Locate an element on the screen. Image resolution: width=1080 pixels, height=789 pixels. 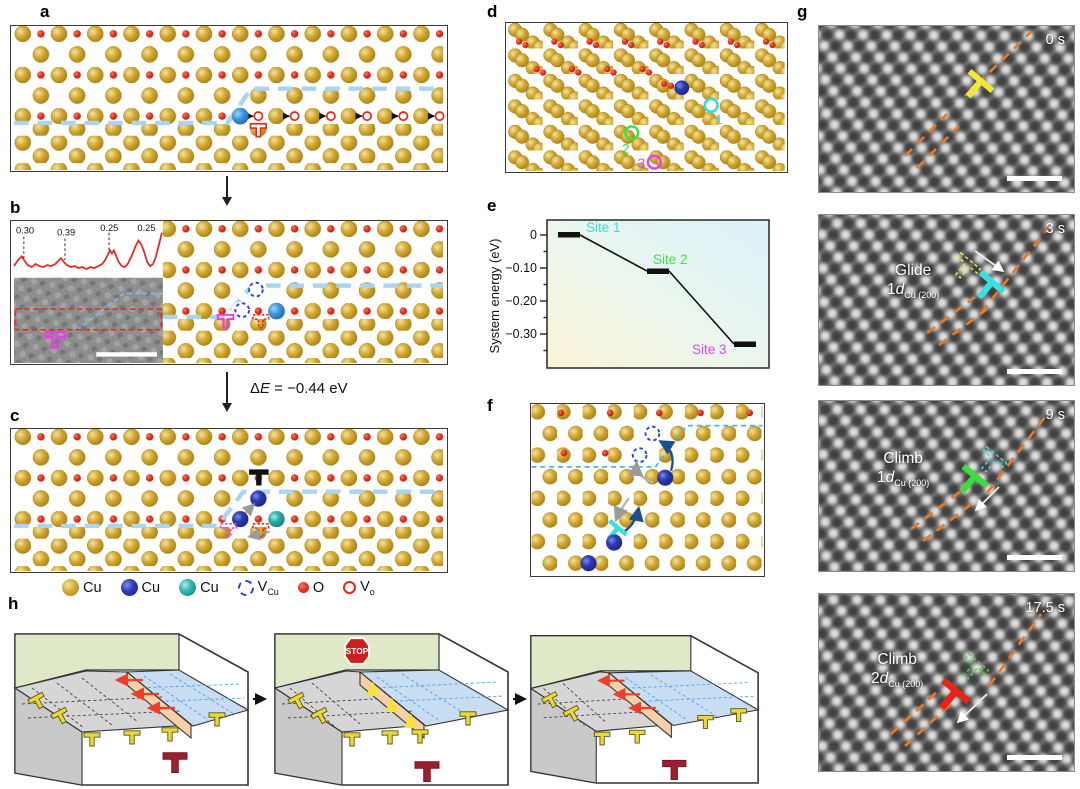
panel-b-atomic-model: 0.30 0.39 0.25 0.25 is located at coordinates (229, 292).